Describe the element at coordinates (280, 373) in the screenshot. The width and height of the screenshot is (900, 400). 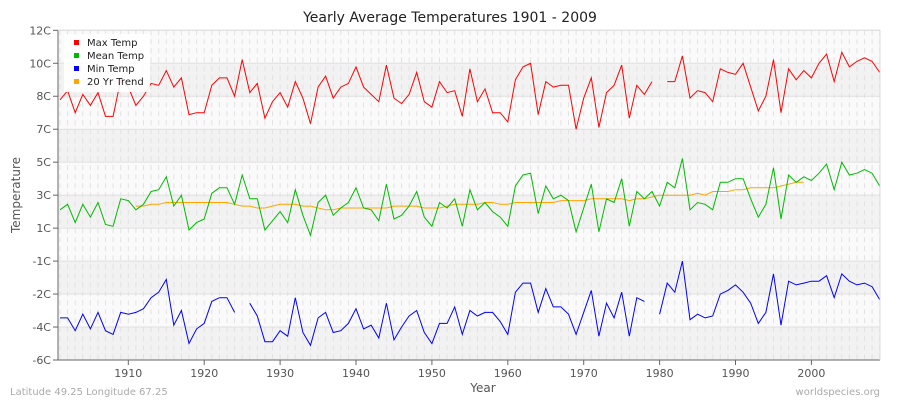
I see `x-tick-label: 1930` at that location.